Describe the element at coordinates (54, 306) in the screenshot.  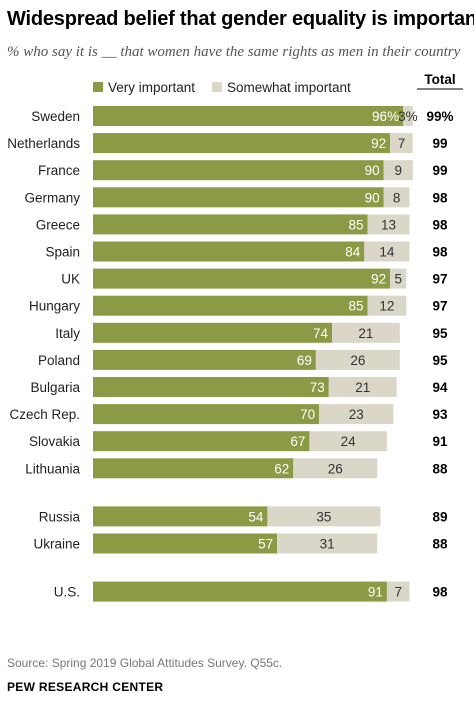
I see `category-label: Hungary` at that location.